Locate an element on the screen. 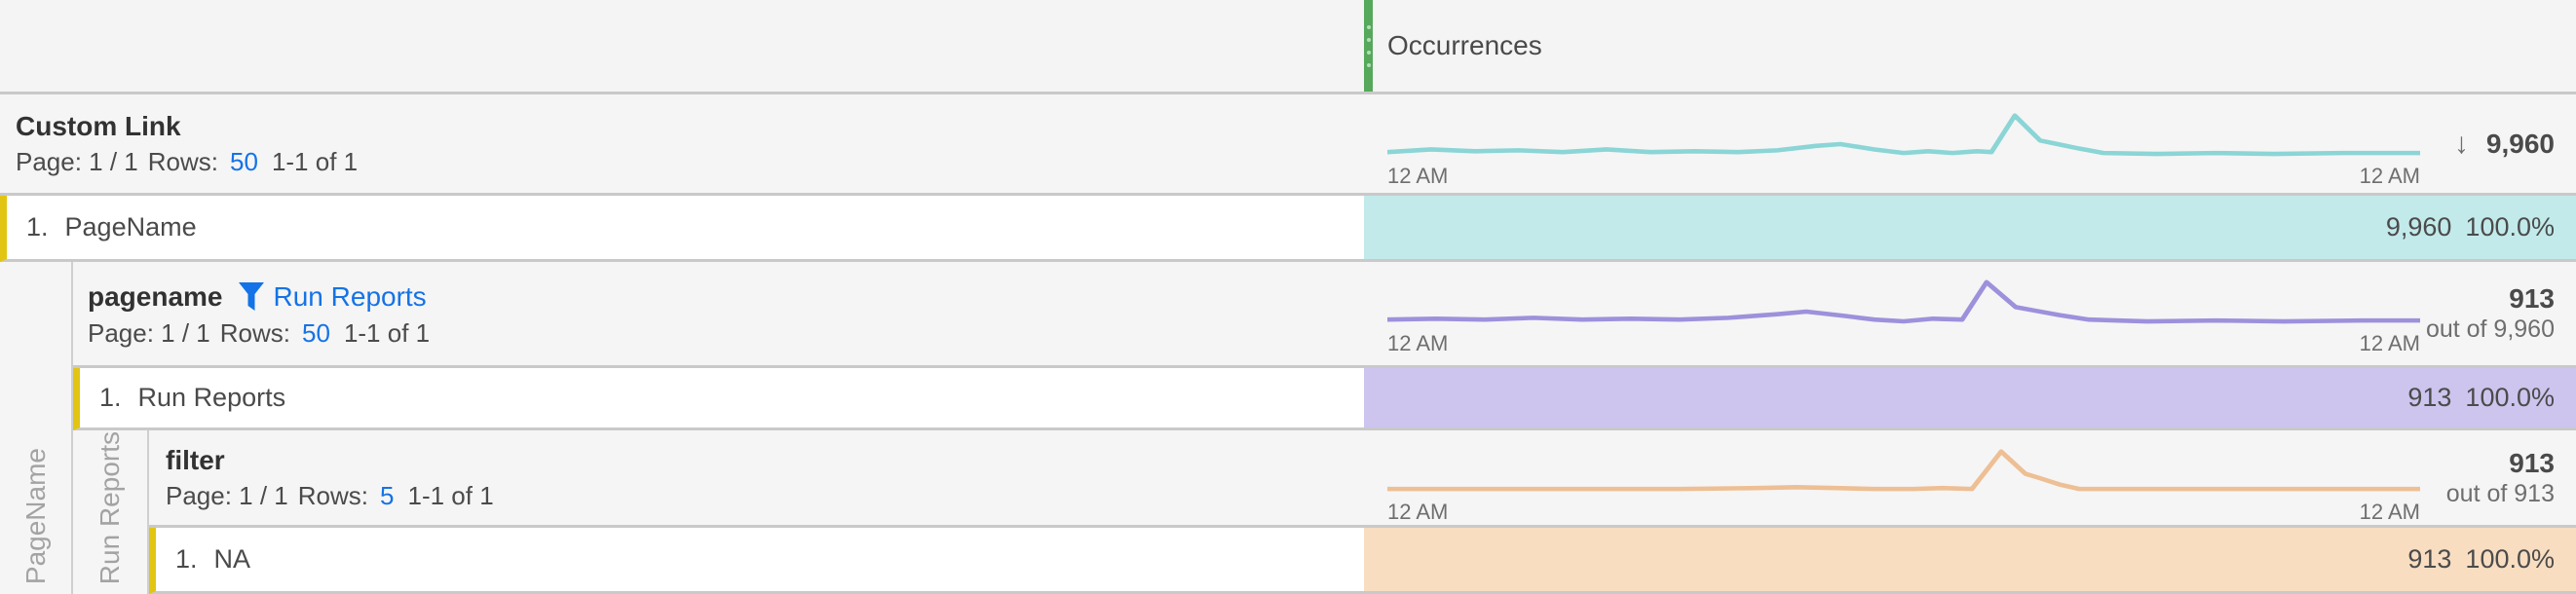  metric-summary: ↓ 9,960 is located at coordinates (2504, 144).